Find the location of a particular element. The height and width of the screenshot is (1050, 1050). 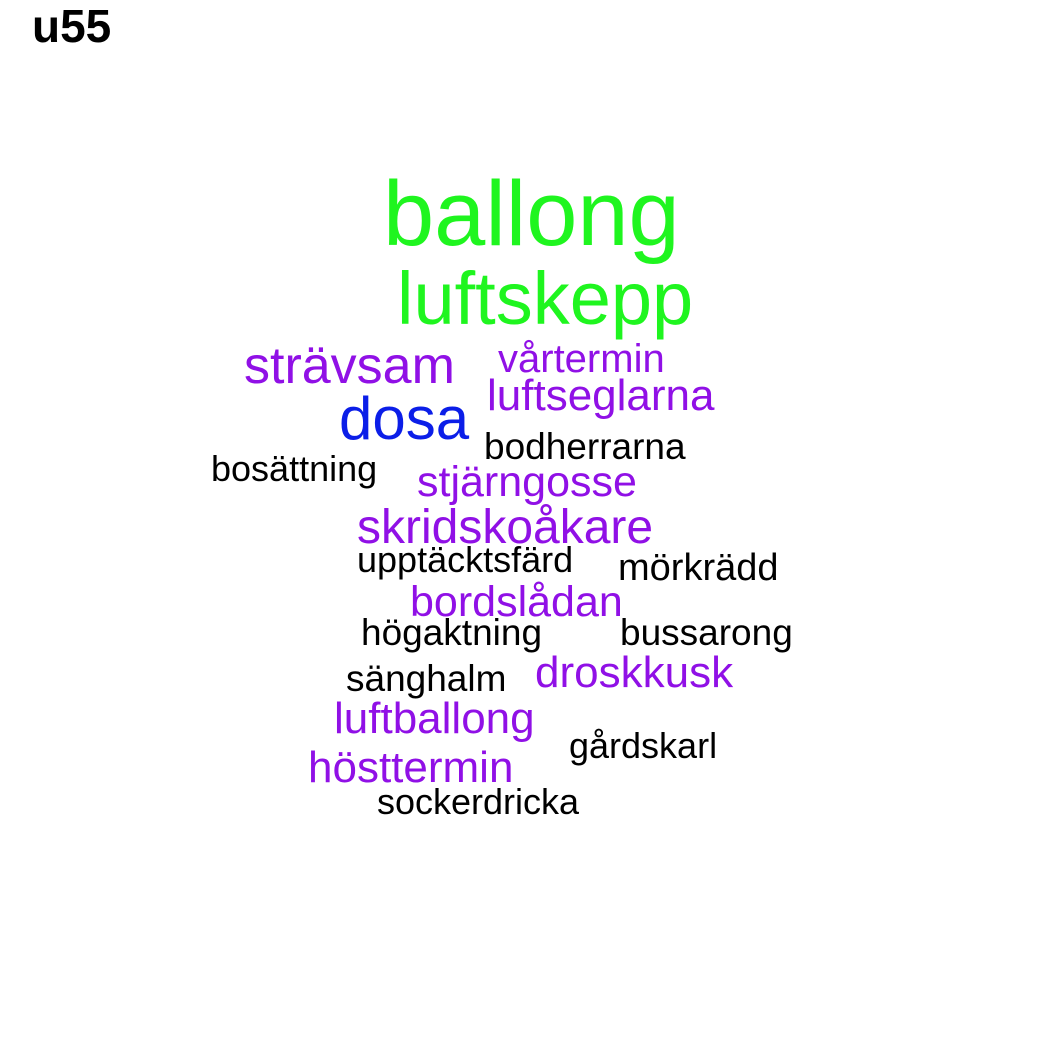

word-bosattning: bosättning is located at coordinates (294, 468).